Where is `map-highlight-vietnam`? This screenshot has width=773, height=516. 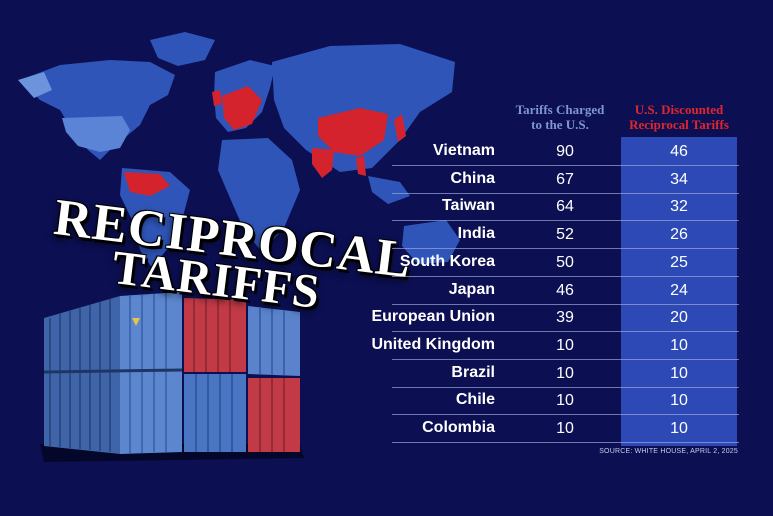 map-highlight-vietnam is located at coordinates (361, 166).